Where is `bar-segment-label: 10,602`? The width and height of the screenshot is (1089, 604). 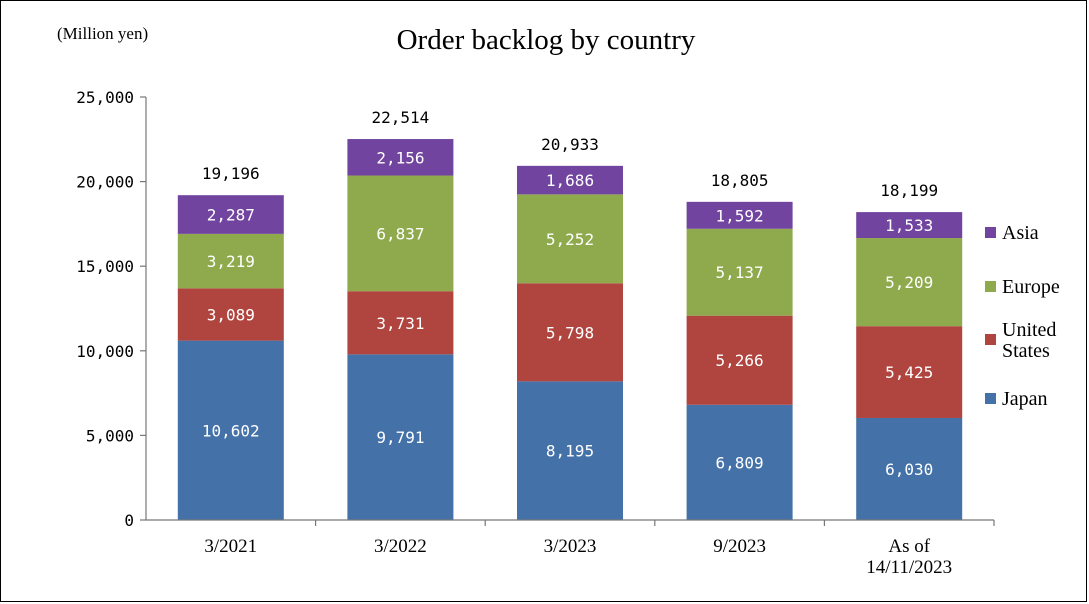
bar-segment-label: 10,602 is located at coordinates (231, 430).